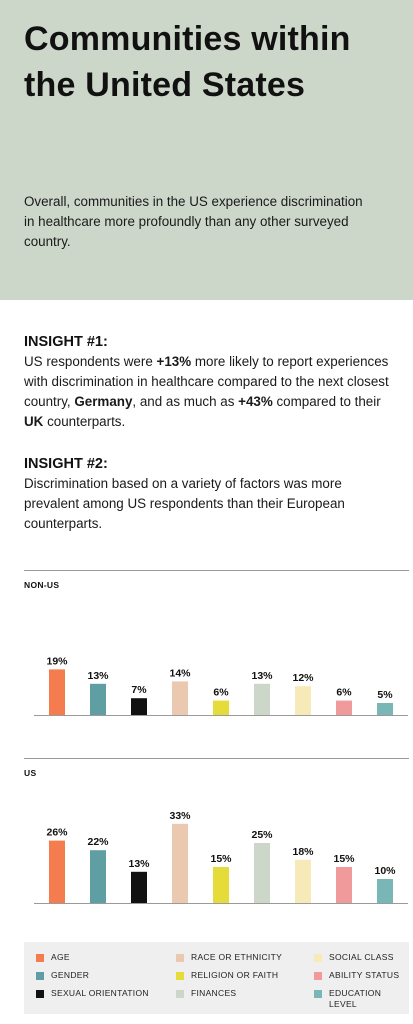  Describe the element at coordinates (185, 401) in the screenshot. I see `insight-1-text: , and as much as` at that location.